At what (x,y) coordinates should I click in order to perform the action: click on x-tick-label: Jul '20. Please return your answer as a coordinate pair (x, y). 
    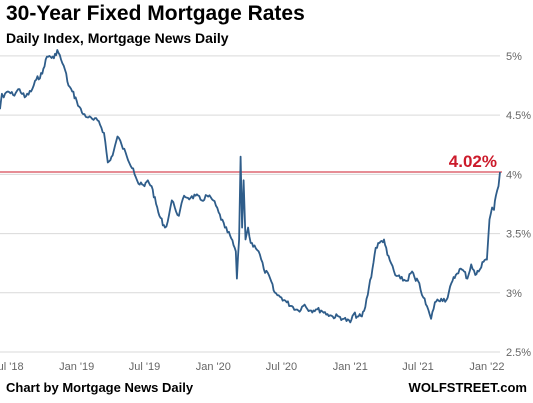
    Looking at the image, I should click on (281, 367).